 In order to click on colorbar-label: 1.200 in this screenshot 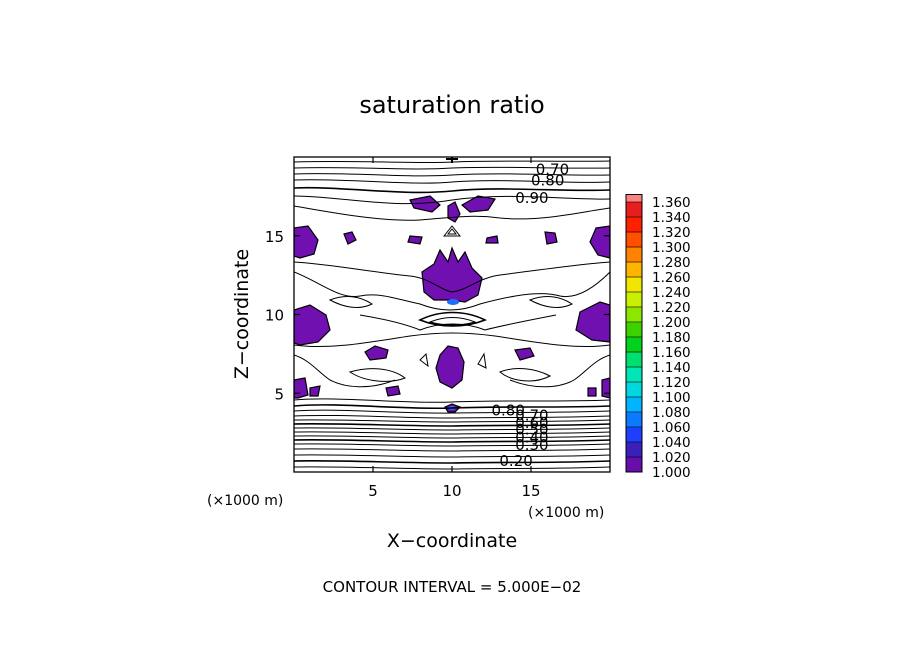, I will do `click(671, 323)`.